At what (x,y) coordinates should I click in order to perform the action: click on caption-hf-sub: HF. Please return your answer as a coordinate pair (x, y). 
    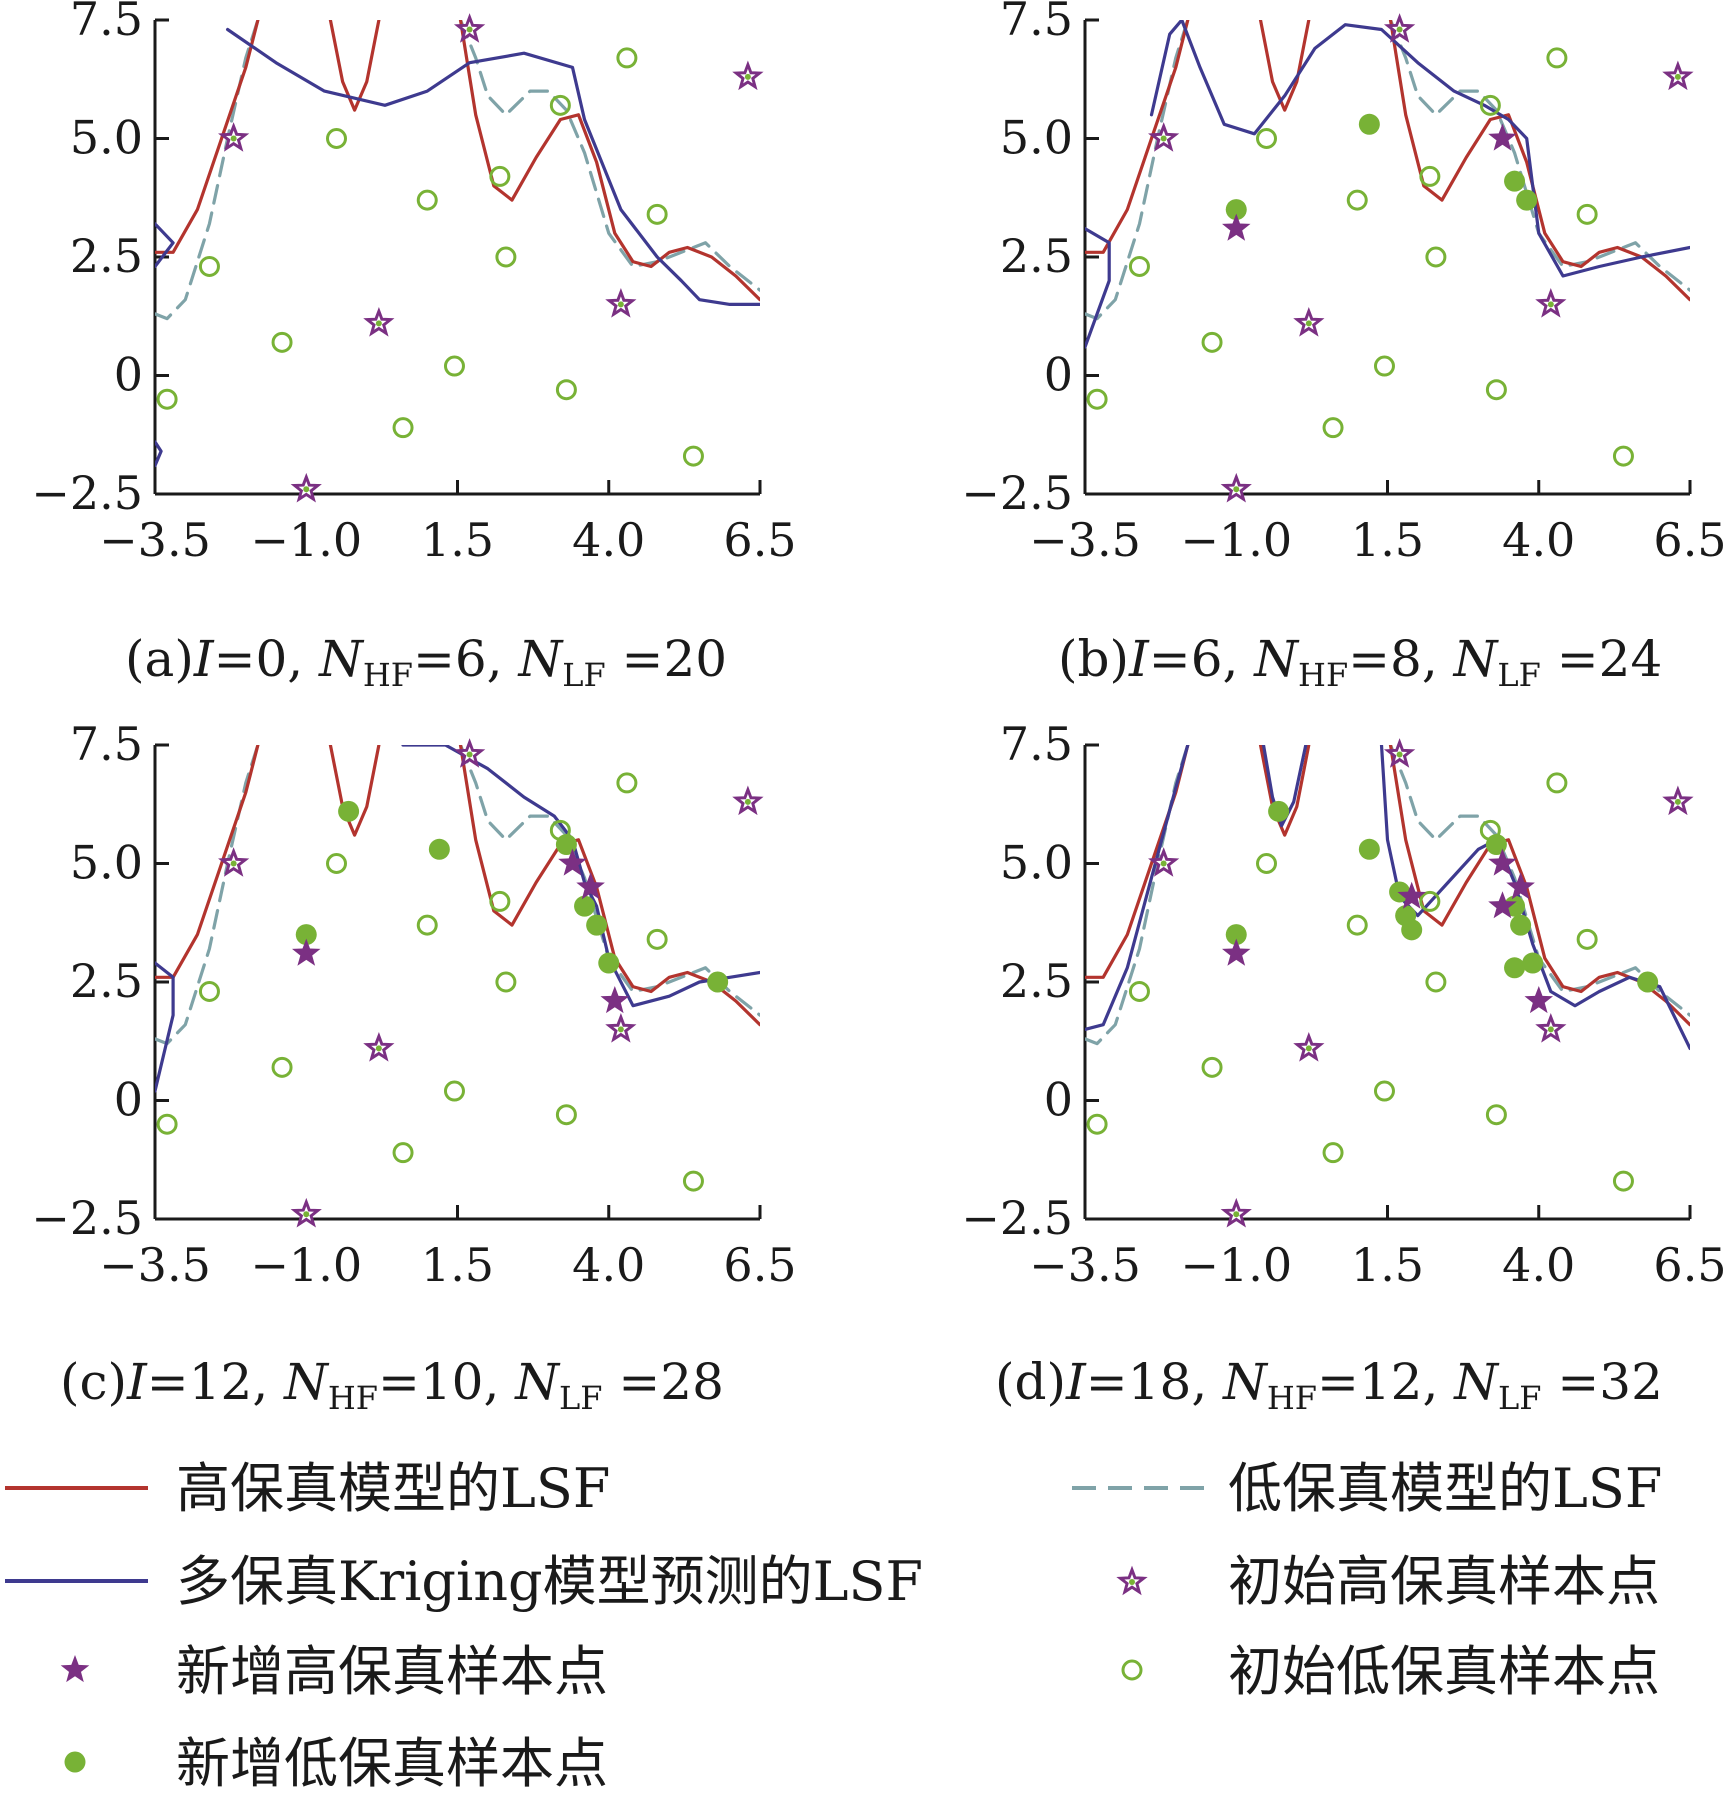
    Looking at the image, I should click on (353, 1398).